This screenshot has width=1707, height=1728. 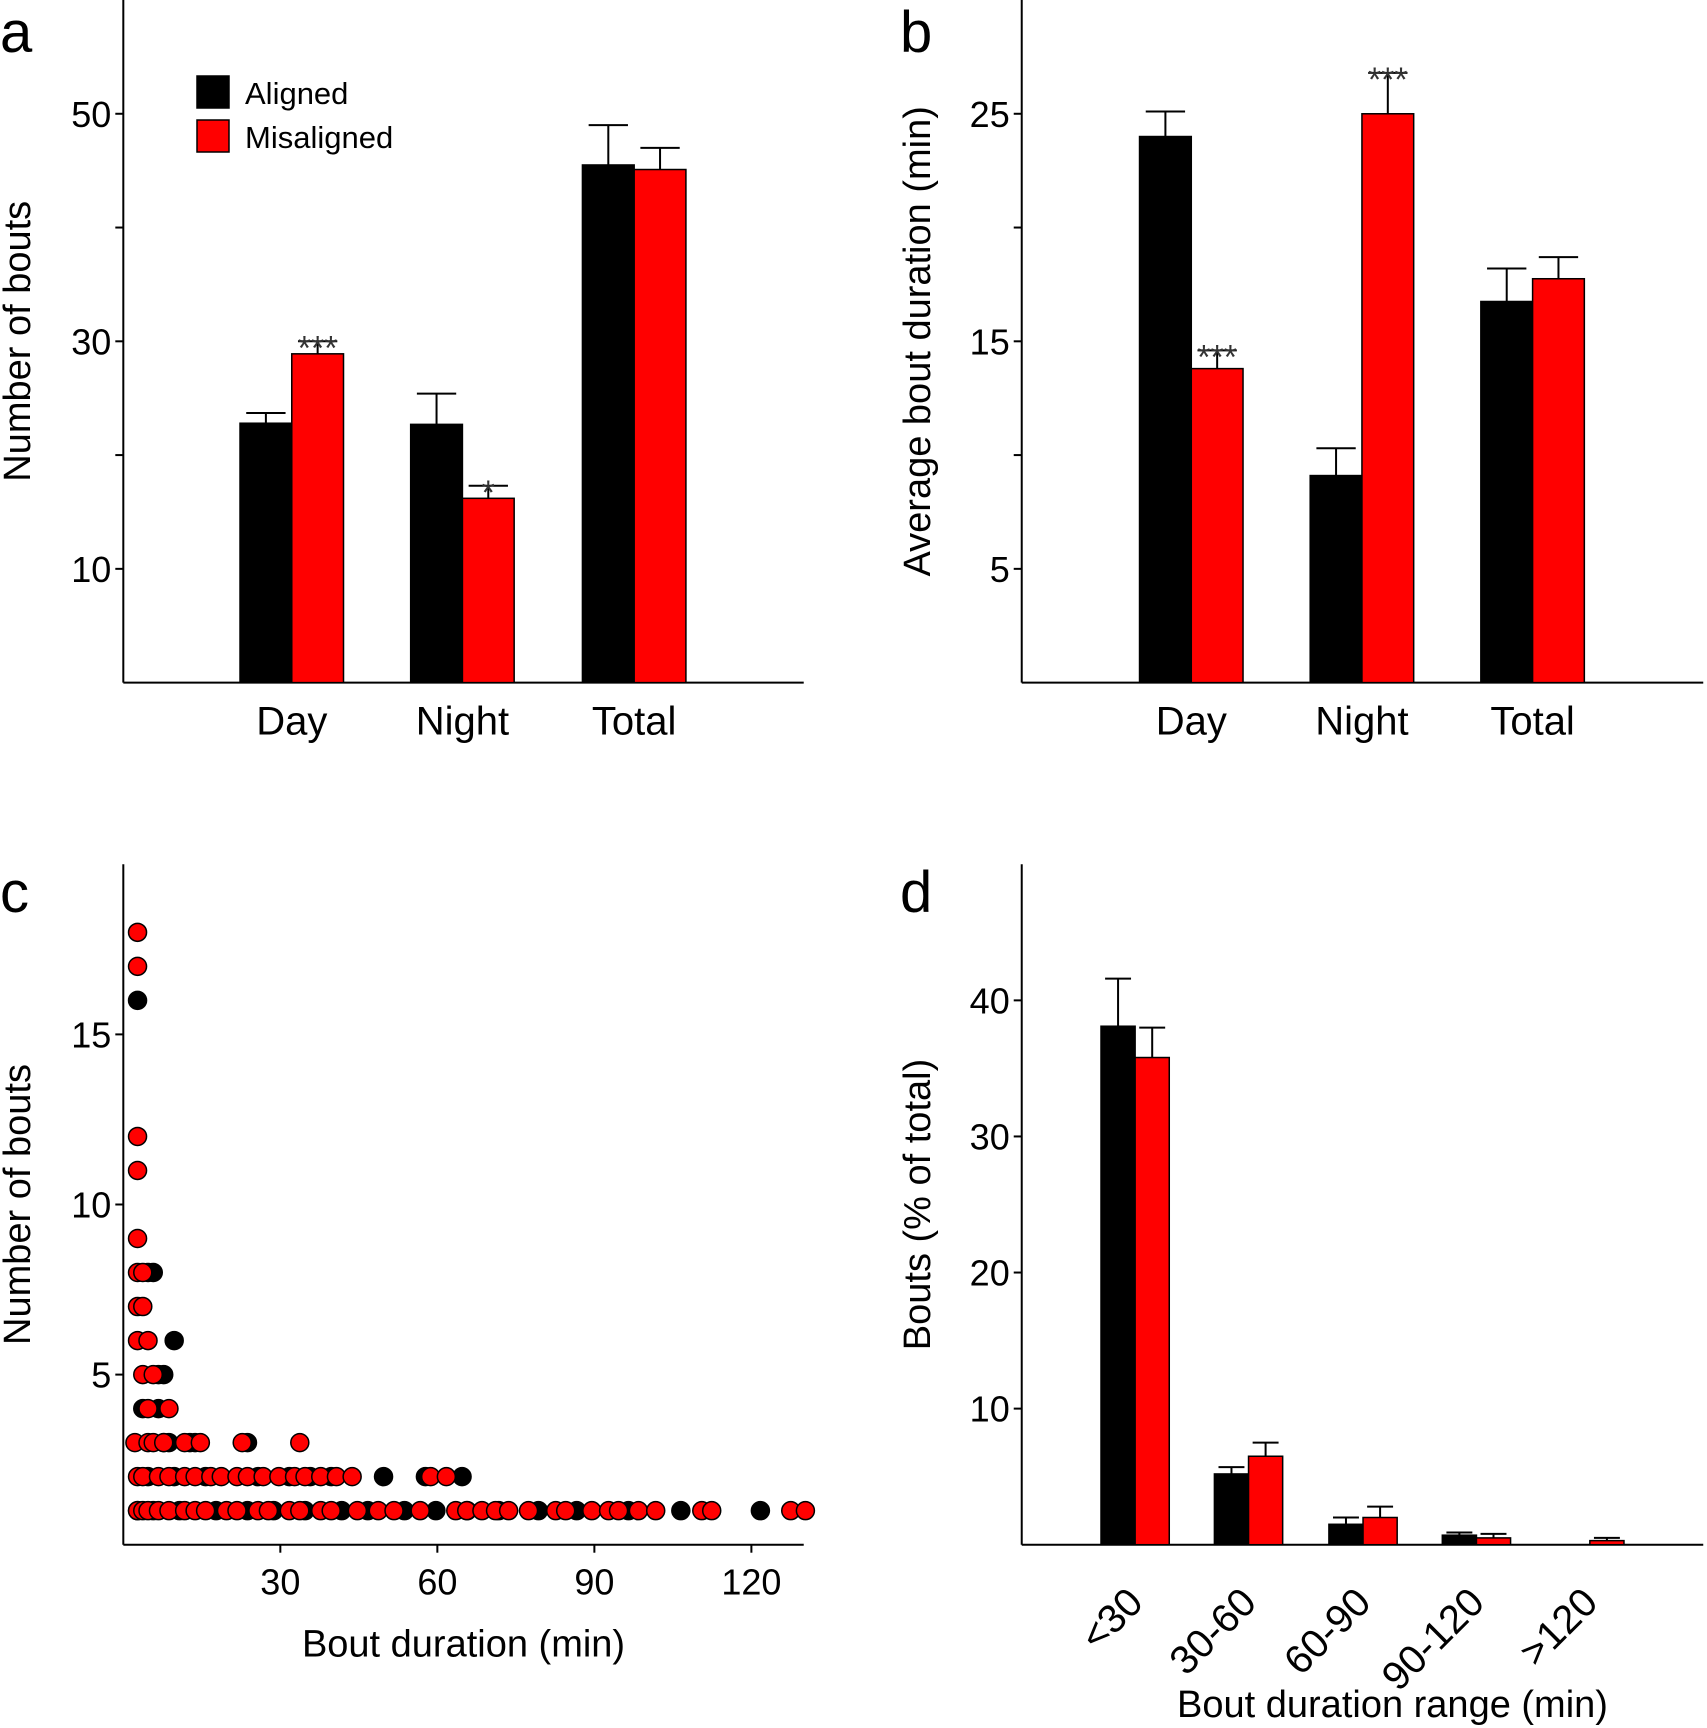 I want to click on legend-label-aligned: Aligned, so click(x=296, y=93).